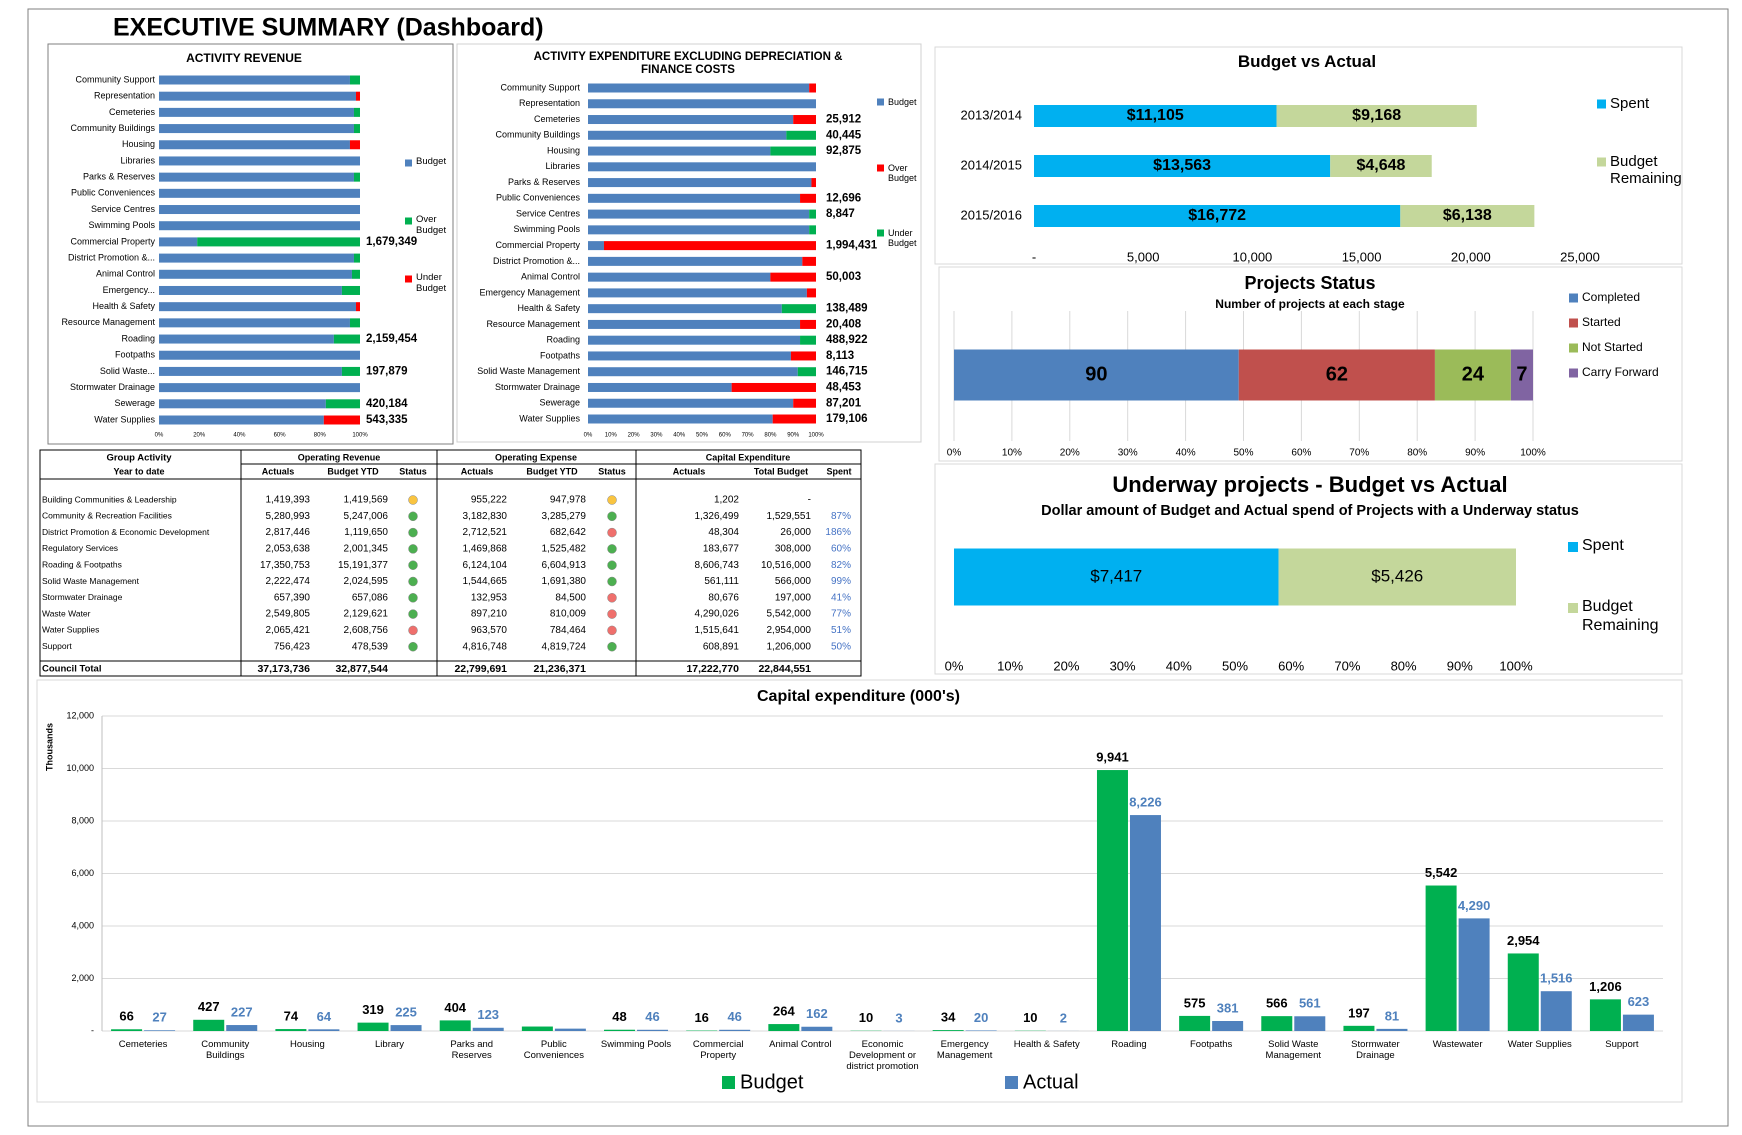 Image resolution: width=1742 pixels, height=1135 pixels. I want to click on panel, so click(1308, 155).